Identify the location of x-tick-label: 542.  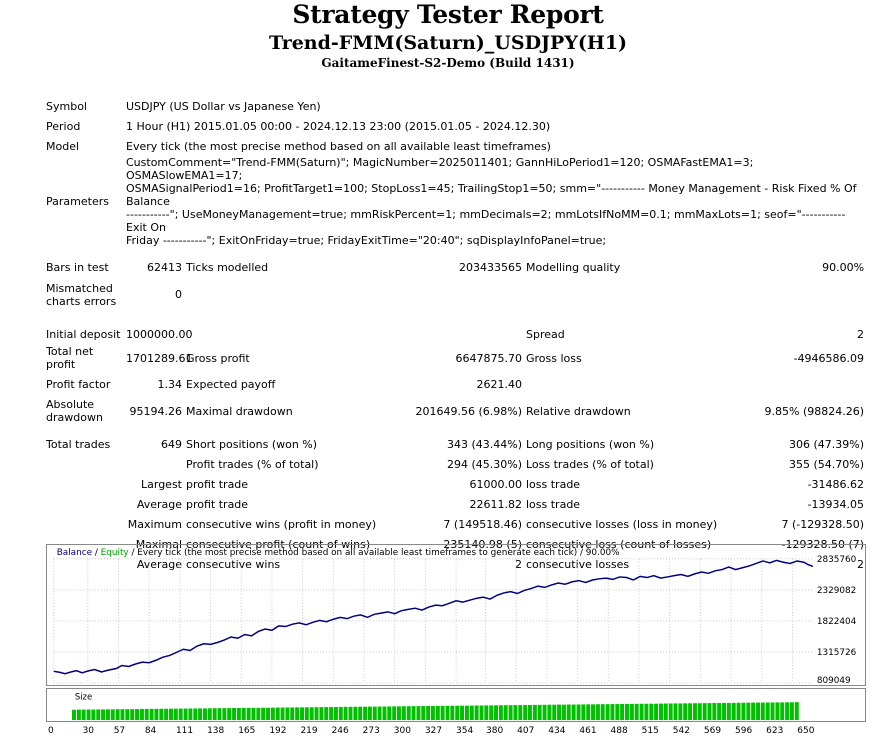
(681, 731).